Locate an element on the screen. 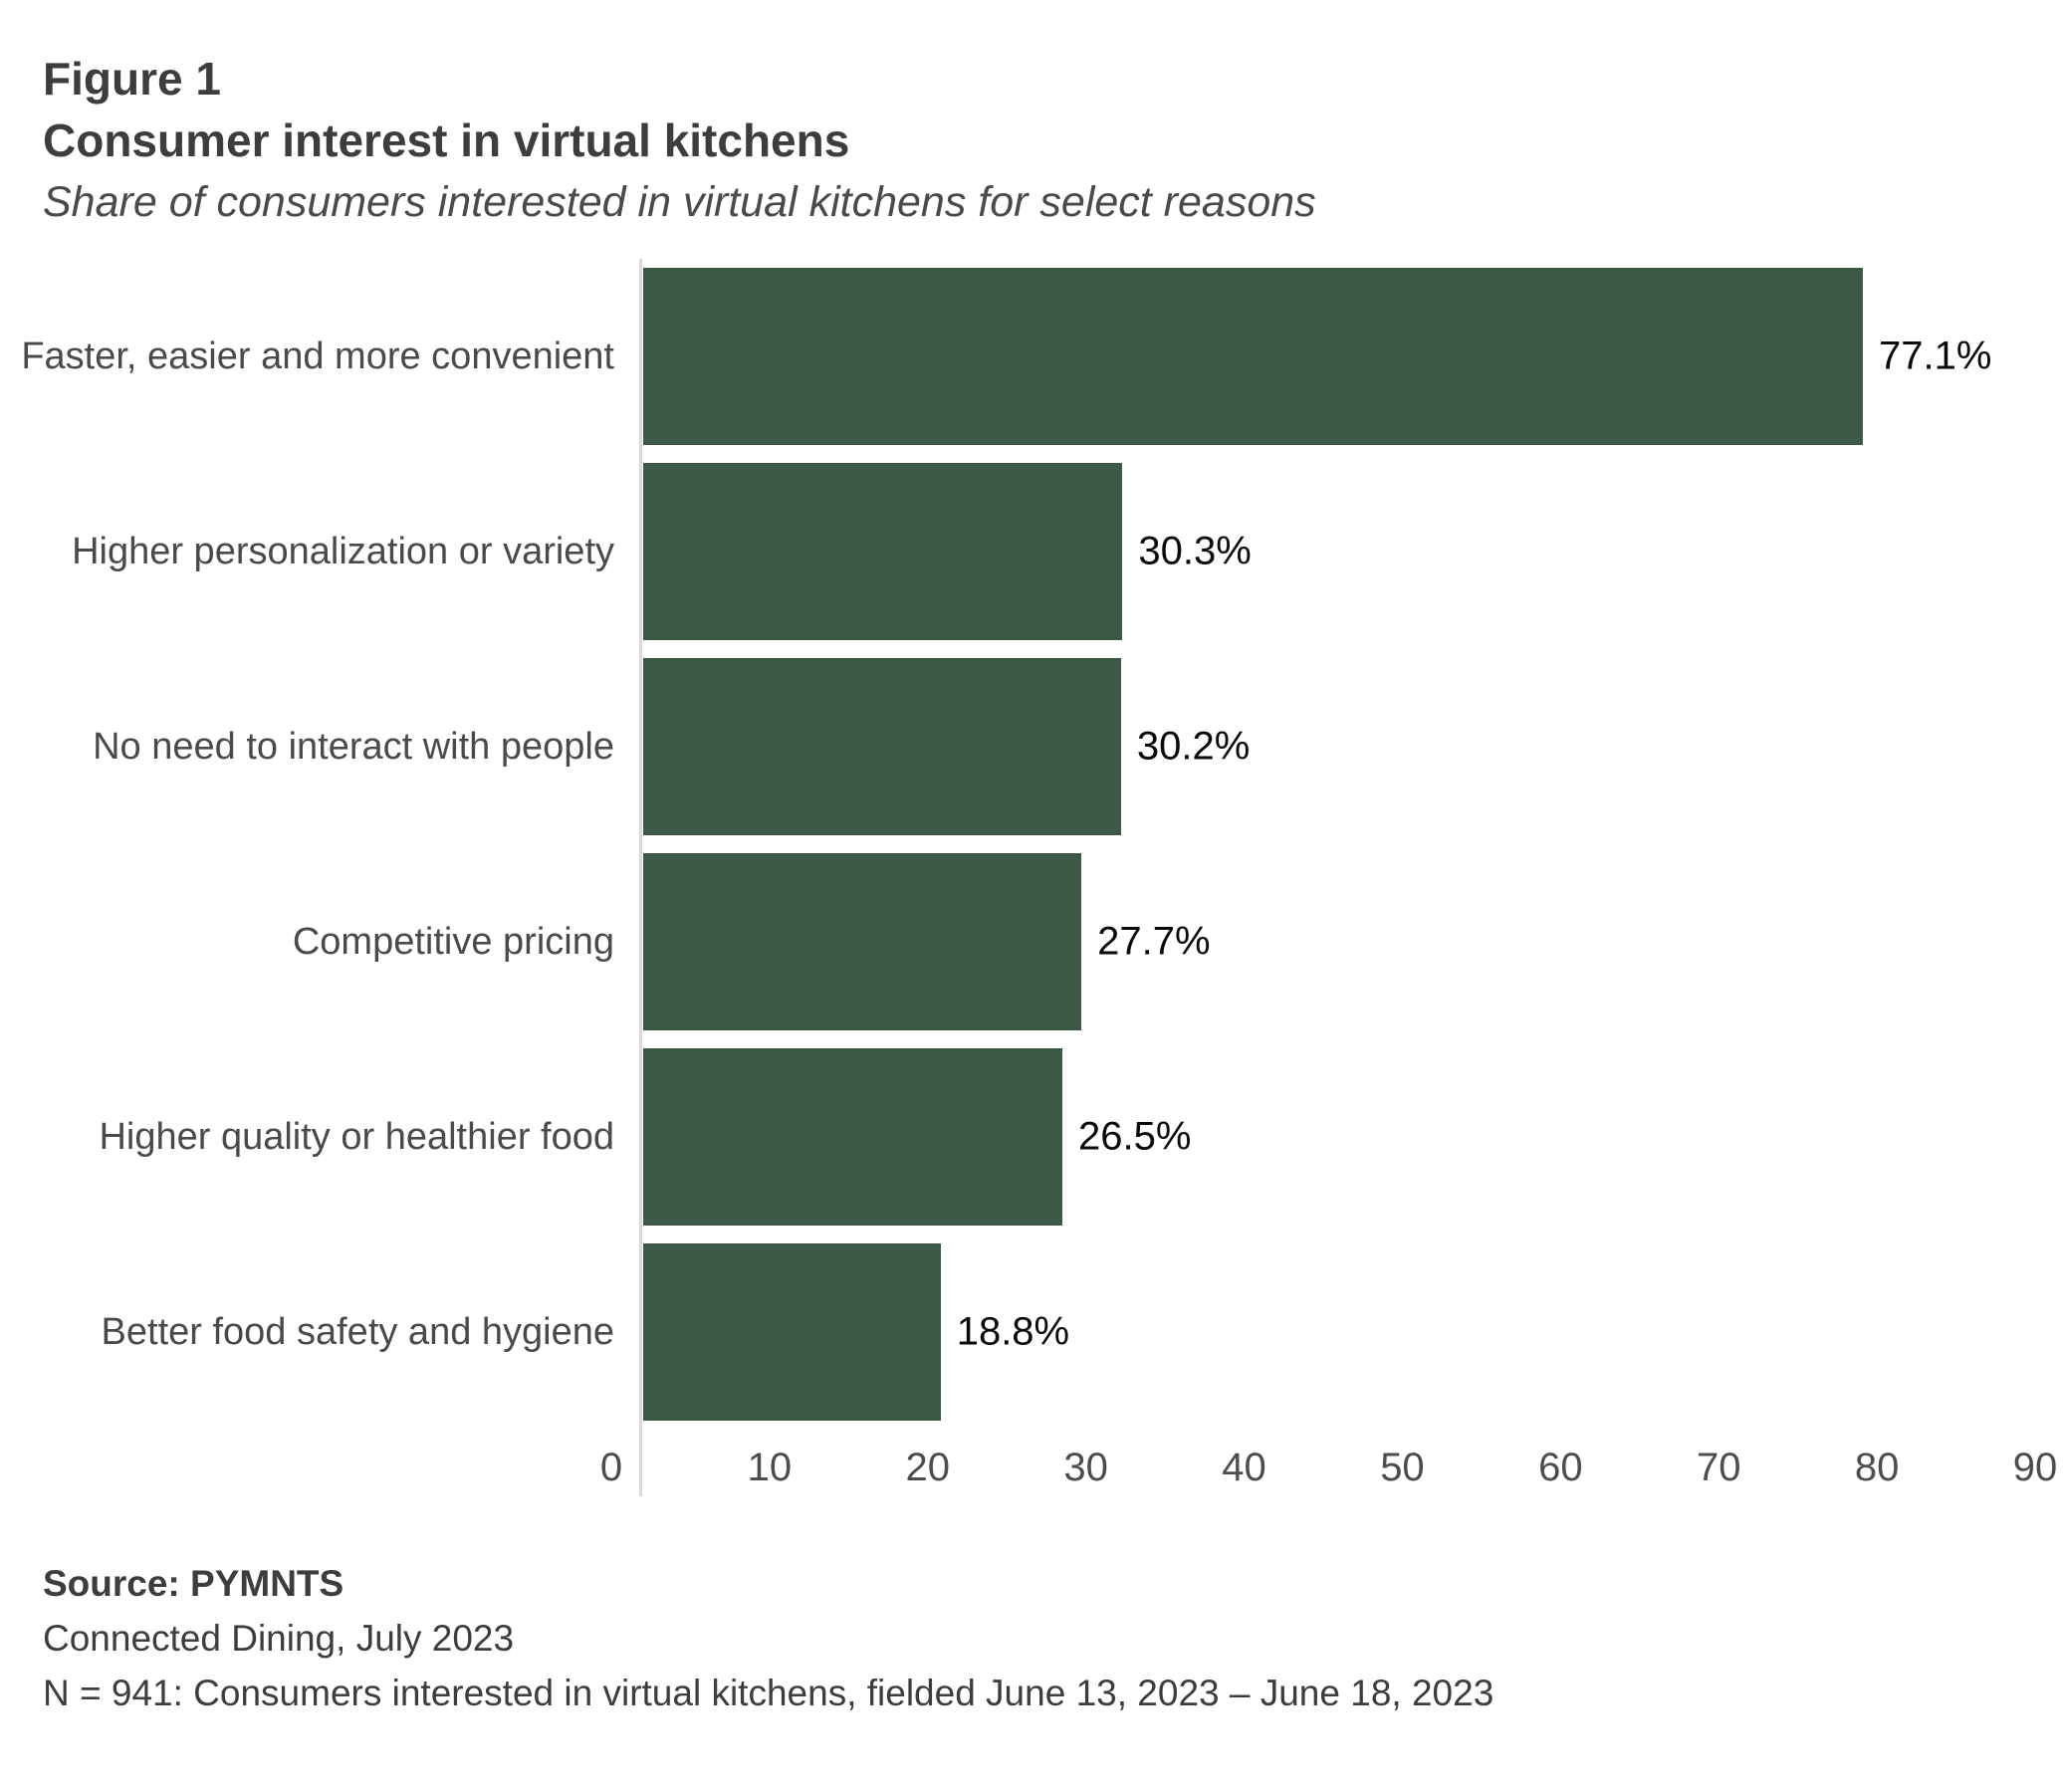 The image size is (2063, 1792). bar-row: No need to interact with people 30.2% is located at coordinates (1031, 746).